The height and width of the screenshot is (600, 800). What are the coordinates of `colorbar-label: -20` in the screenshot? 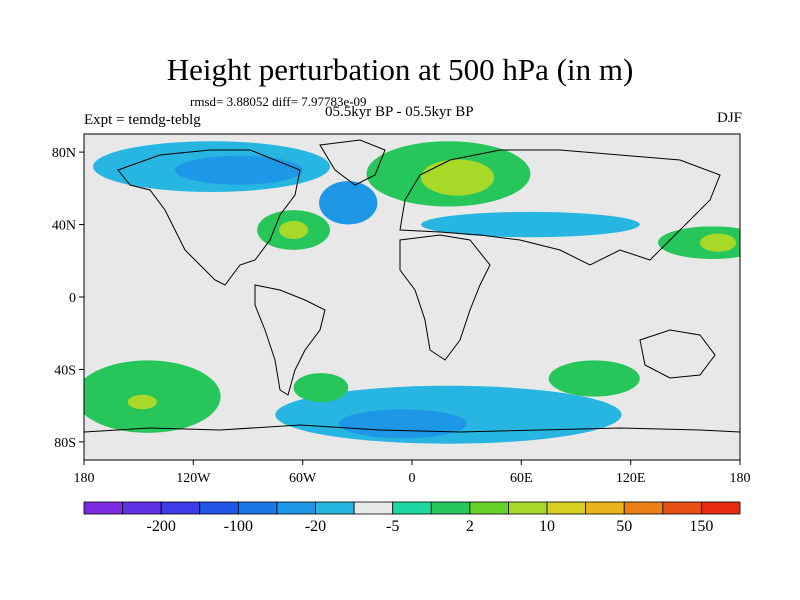 It's located at (315, 526).